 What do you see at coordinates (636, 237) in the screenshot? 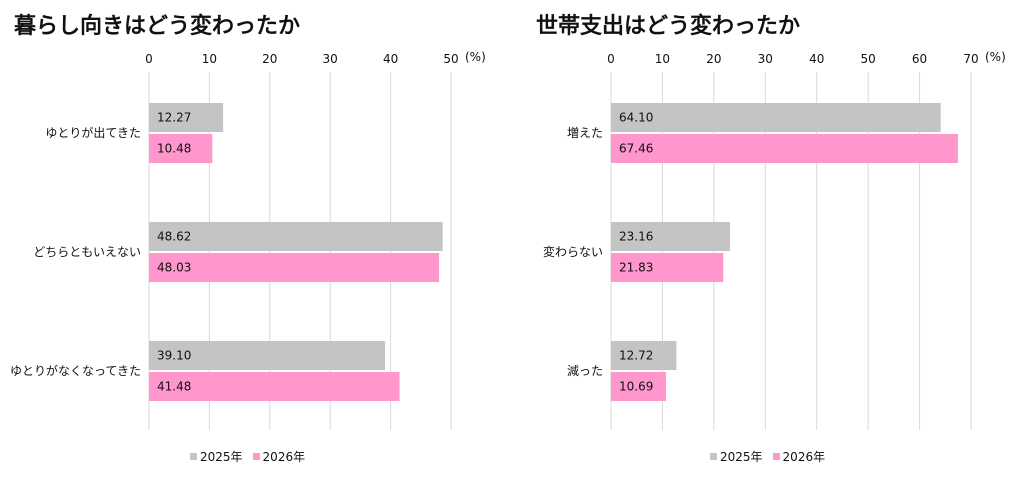
I see `data-label: 23.16` at bounding box center [636, 237].